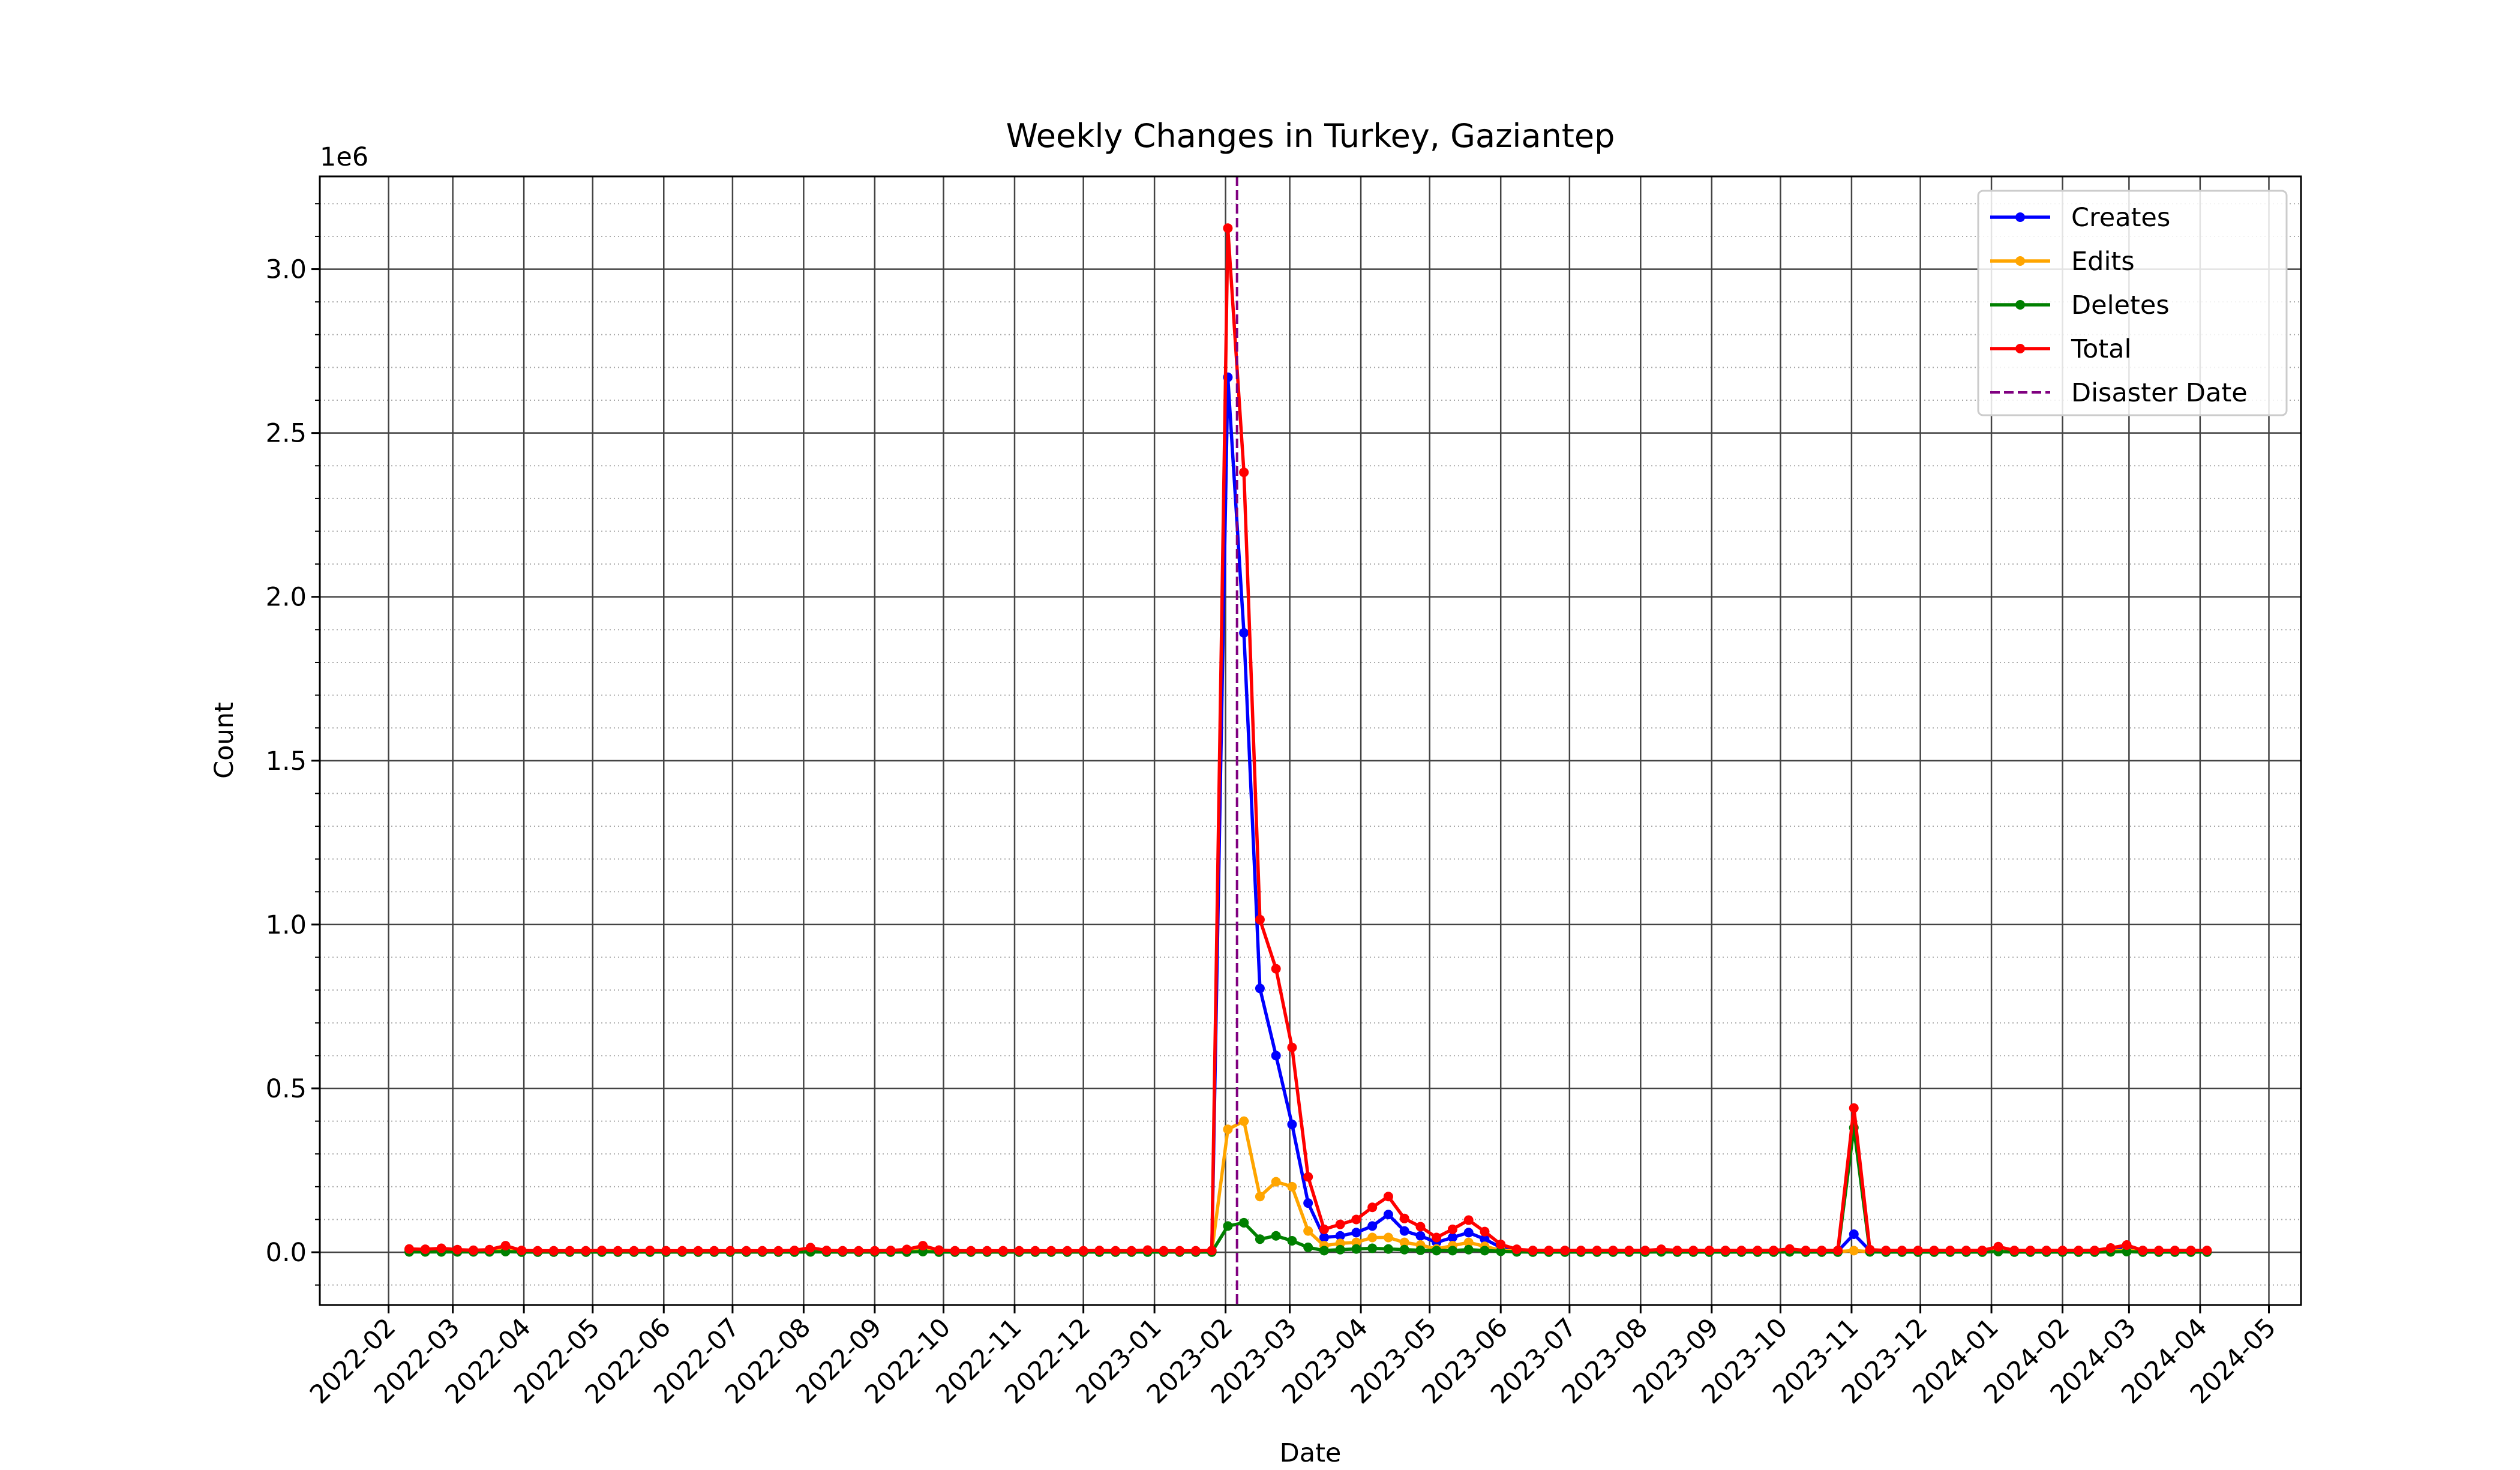 The width and height of the screenshot is (2520, 1470). What do you see at coordinates (2101, 349) in the screenshot?
I see `legend-label: Total` at bounding box center [2101, 349].